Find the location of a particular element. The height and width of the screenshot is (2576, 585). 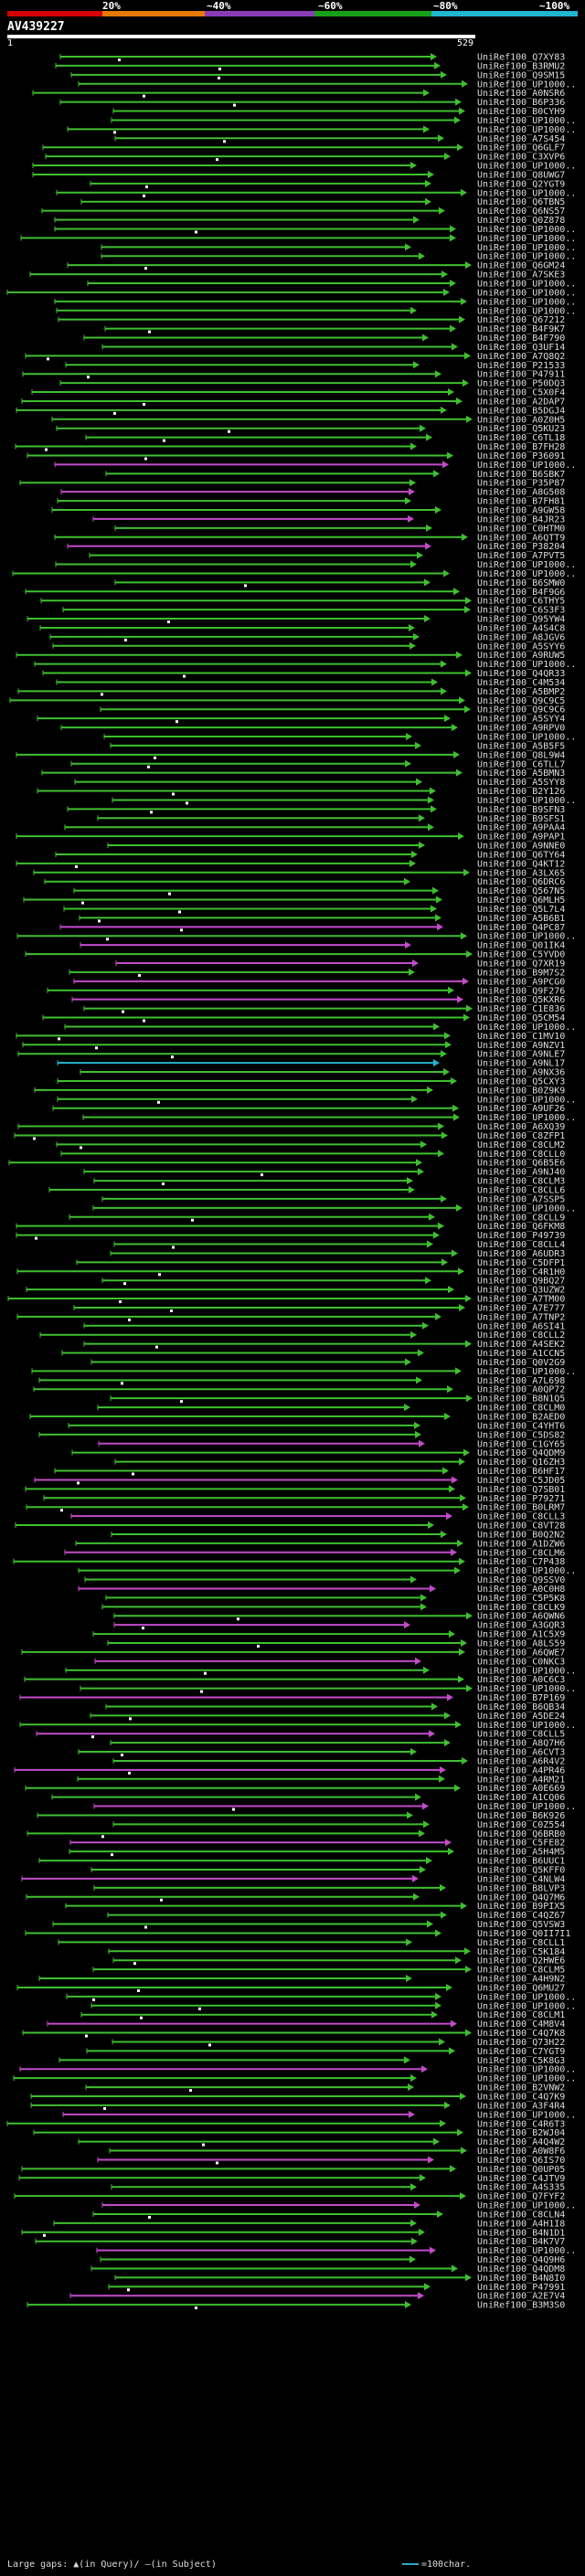

hit-row: UniRef100_A4SEK2 is located at coordinates (324, 1345).